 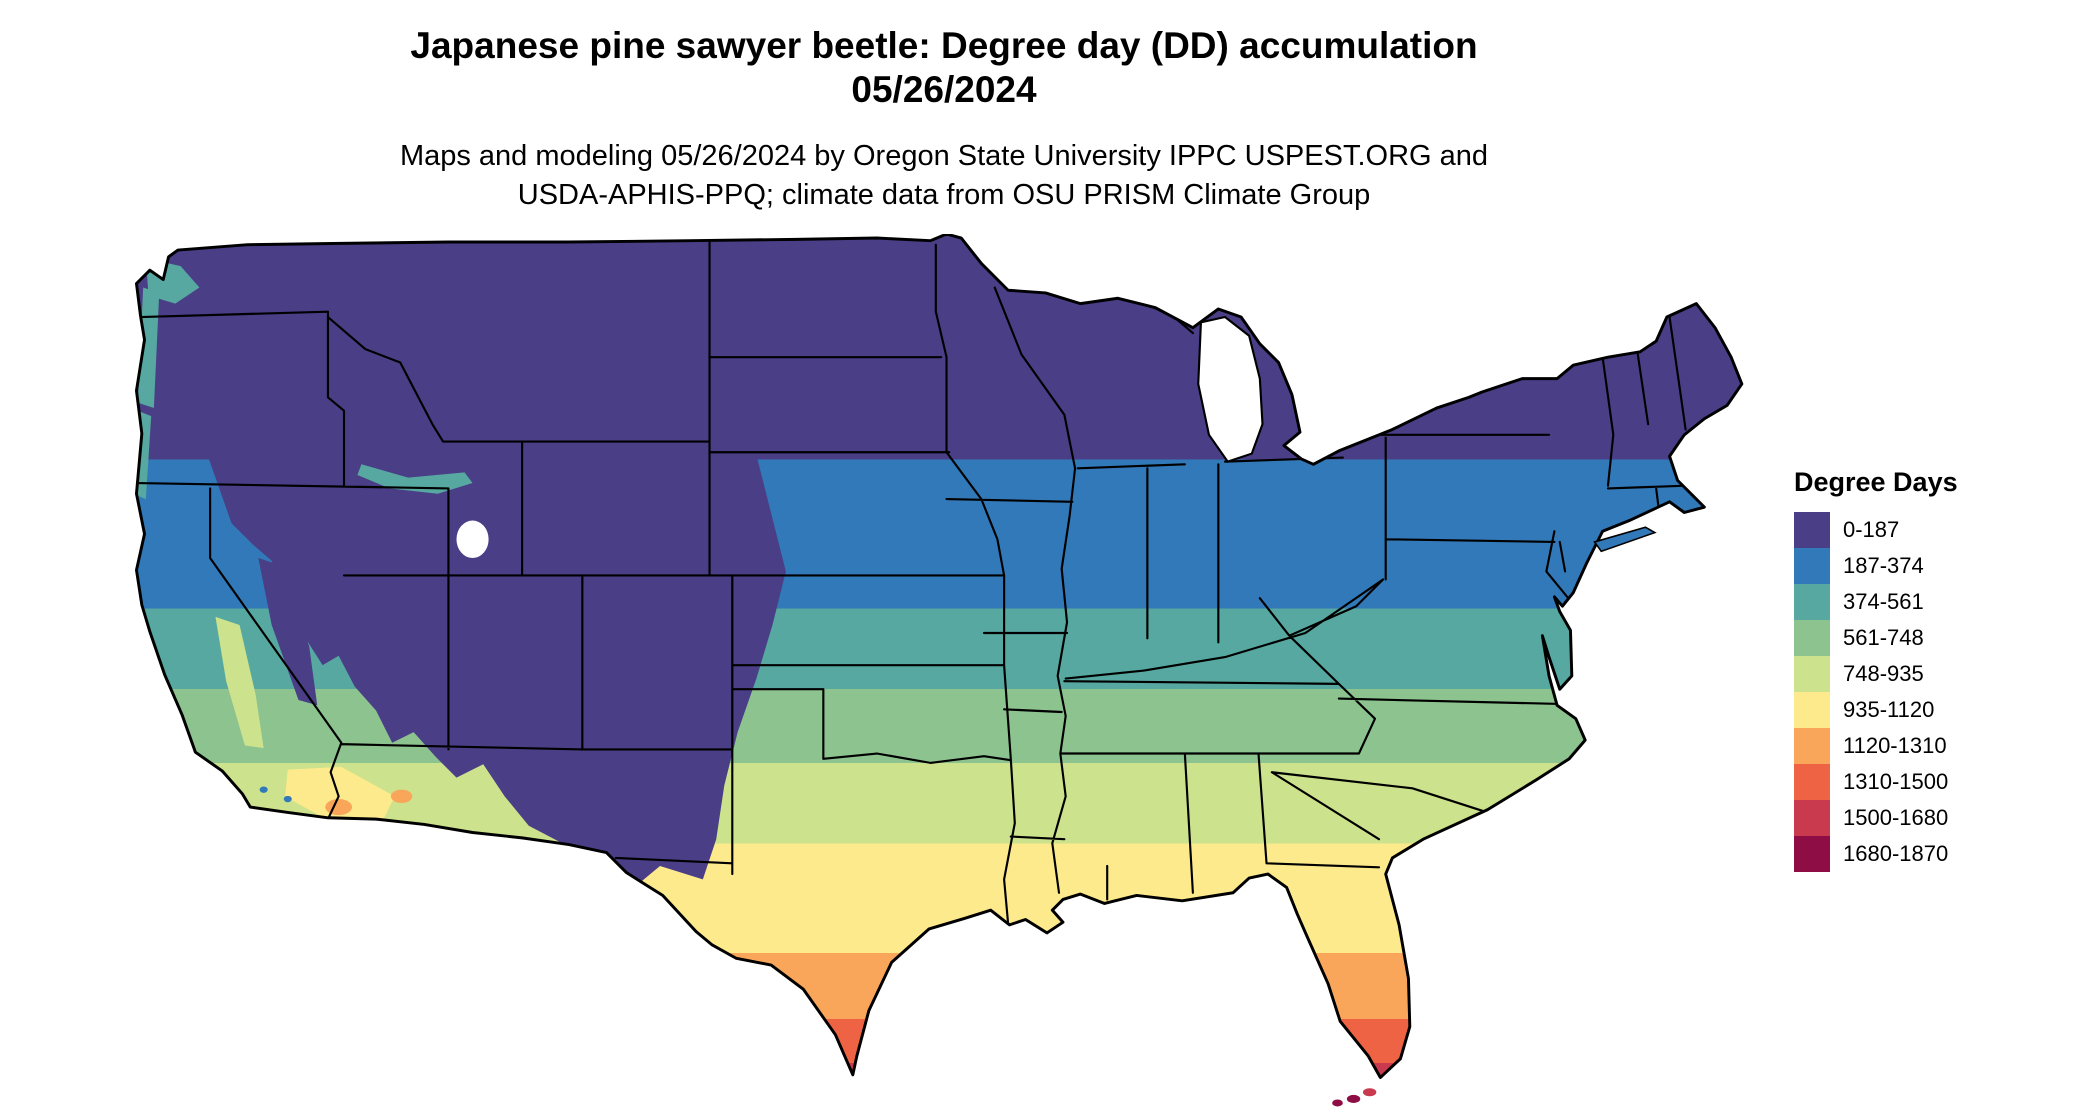 I want to click on legend-item: 187-374, so click(x=1876, y=566).